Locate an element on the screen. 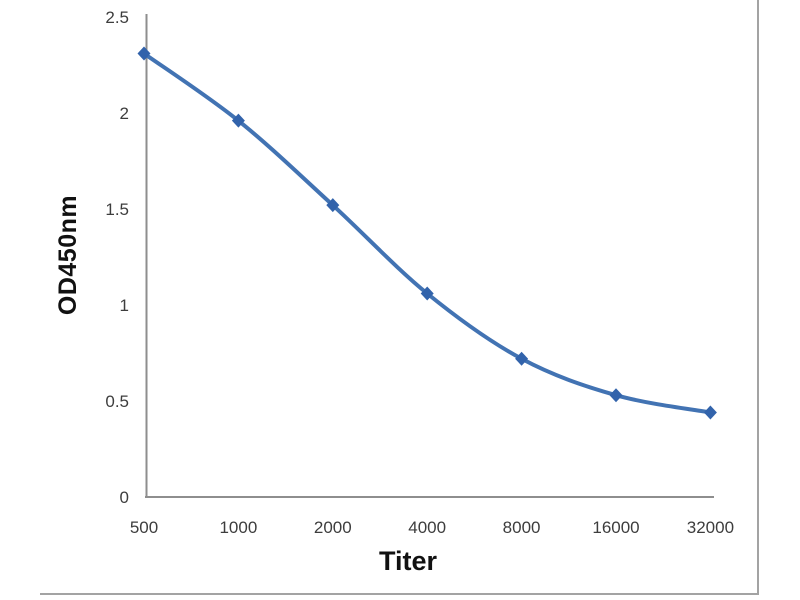  y-tick-label: 2.5 is located at coordinates (117, 17).